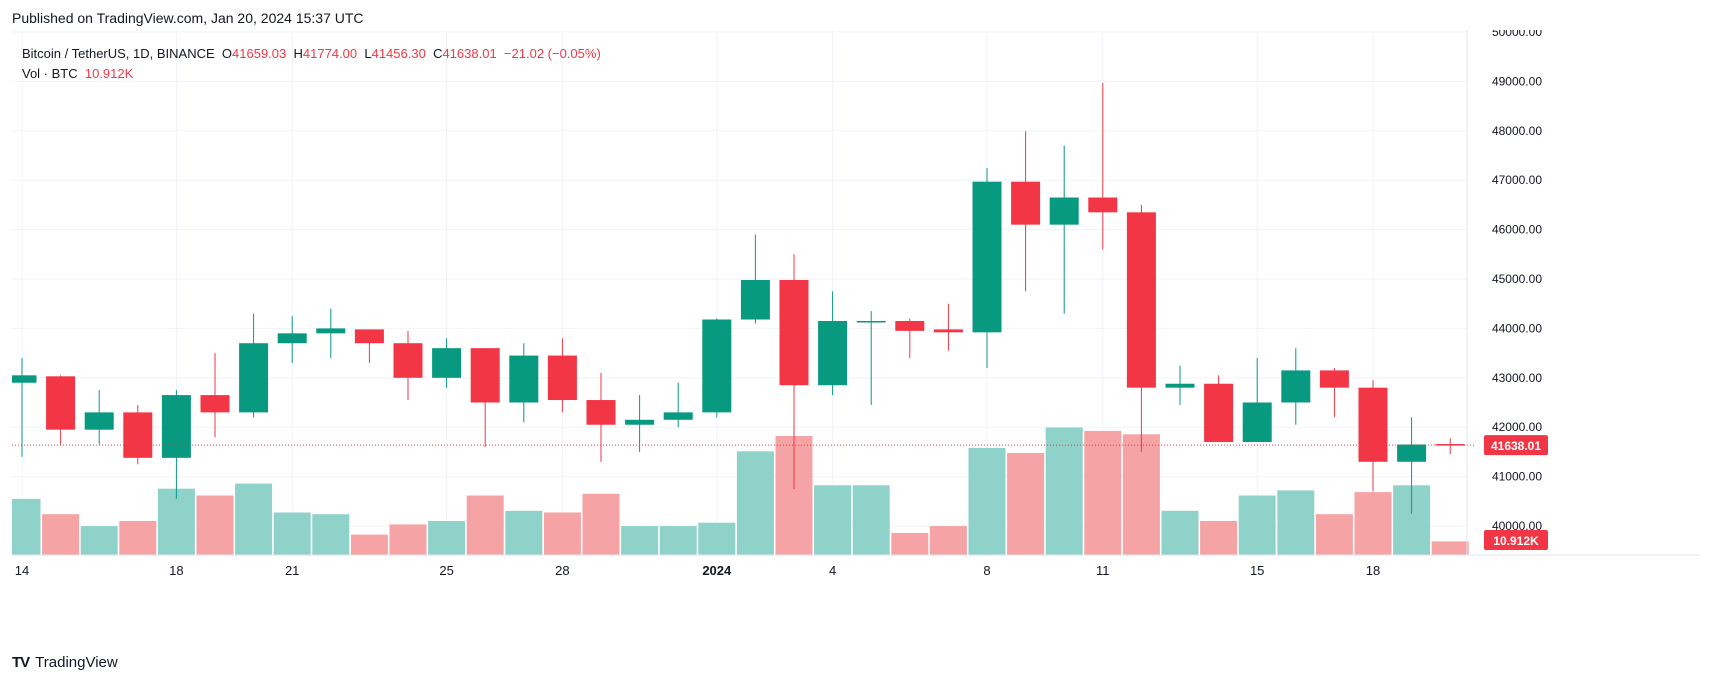 The height and width of the screenshot is (686, 1713). What do you see at coordinates (50, 73) in the screenshot?
I see `volume-label: Vol · BTC` at bounding box center [50, 73].